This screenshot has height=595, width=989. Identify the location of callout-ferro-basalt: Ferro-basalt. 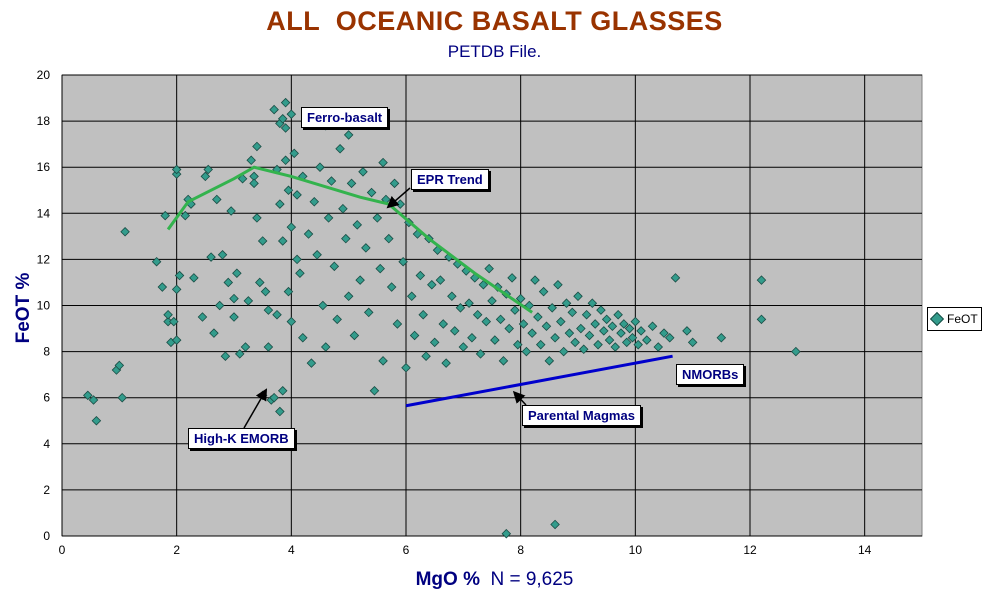
(345, 117).